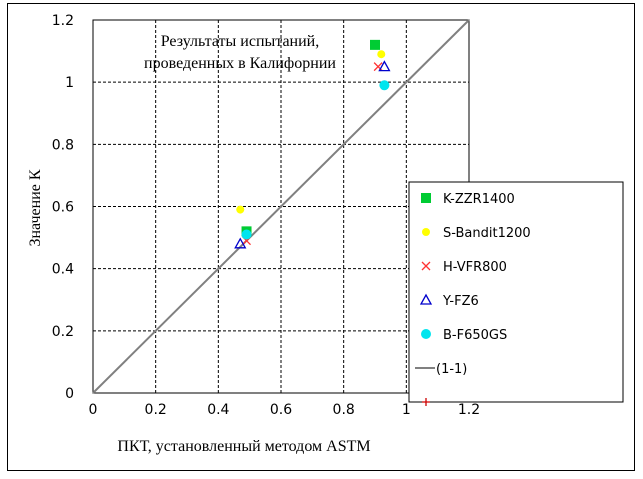 The width and height of the screenshot is (643, 479). What do you see at coordinates (312, 144) in the screenshot?
I see `data-points` at bounding box center [312, 144].